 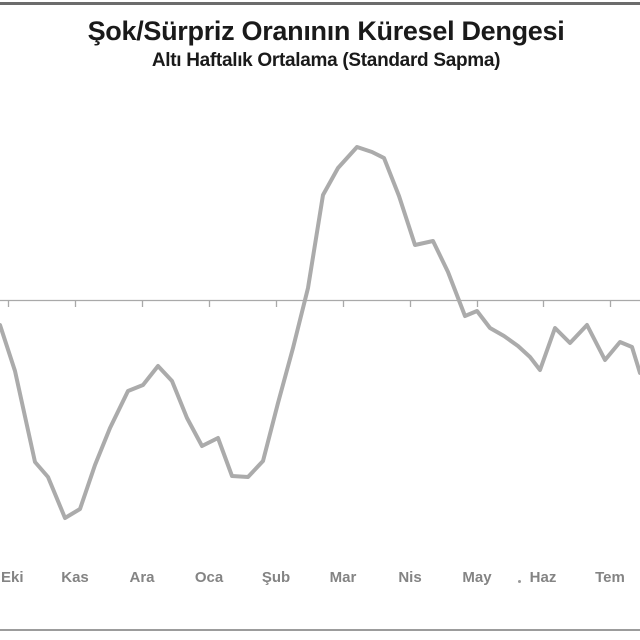 What do you see at coordinates (320, 580) in the screenshot?
I see `x-axis-labels-row: Eki Kas Ara Oca Şub Mar Nis May Haz Tem` at bounding box center [320, 580].